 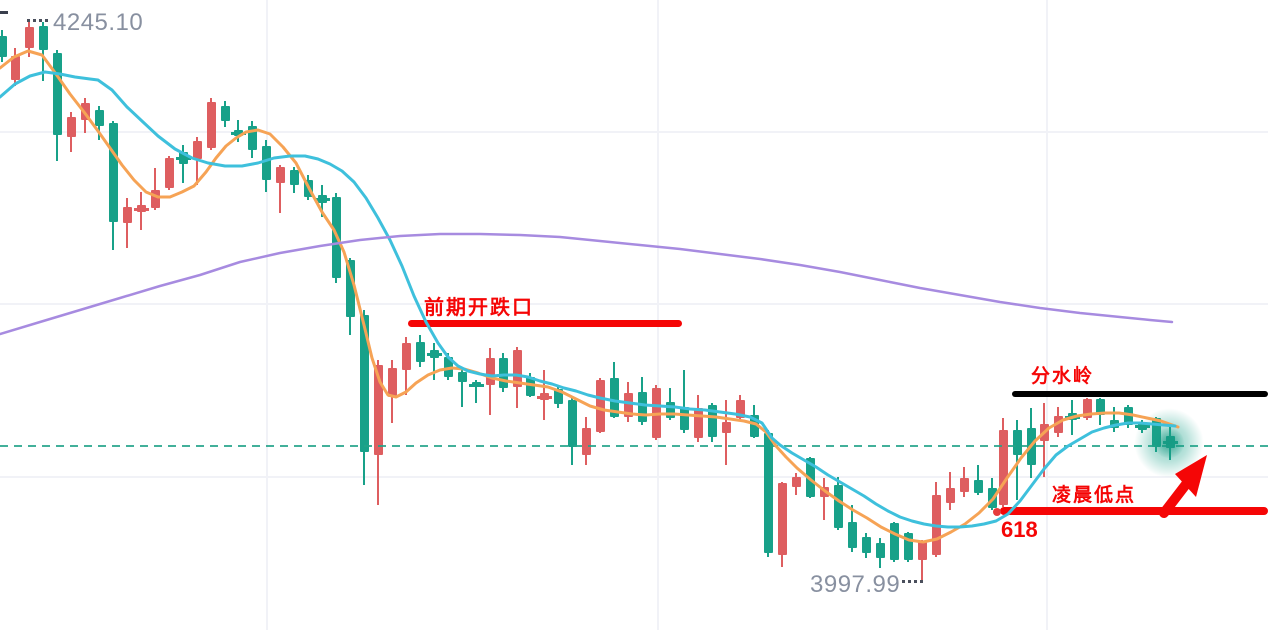 I want to click on dawn-low-annotation-label: 凌晨低点, so click(x=1094, y=495).